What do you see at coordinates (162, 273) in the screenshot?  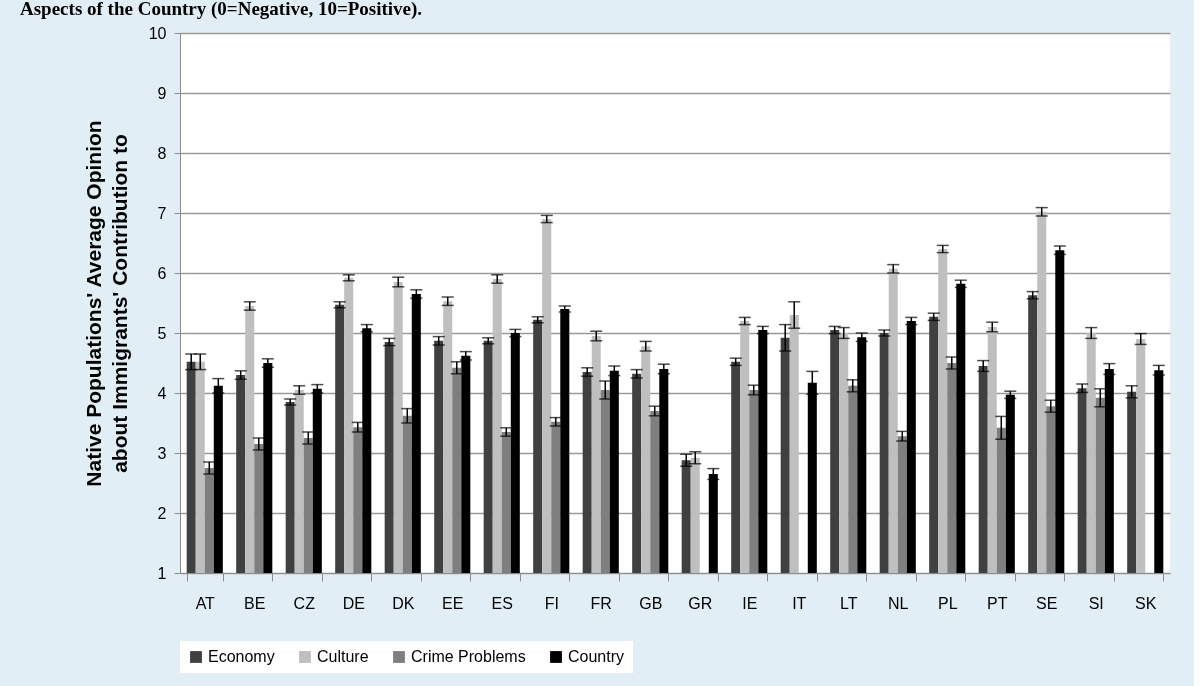 I see `y-tick-label: 6` at bounding box center [162, 273].